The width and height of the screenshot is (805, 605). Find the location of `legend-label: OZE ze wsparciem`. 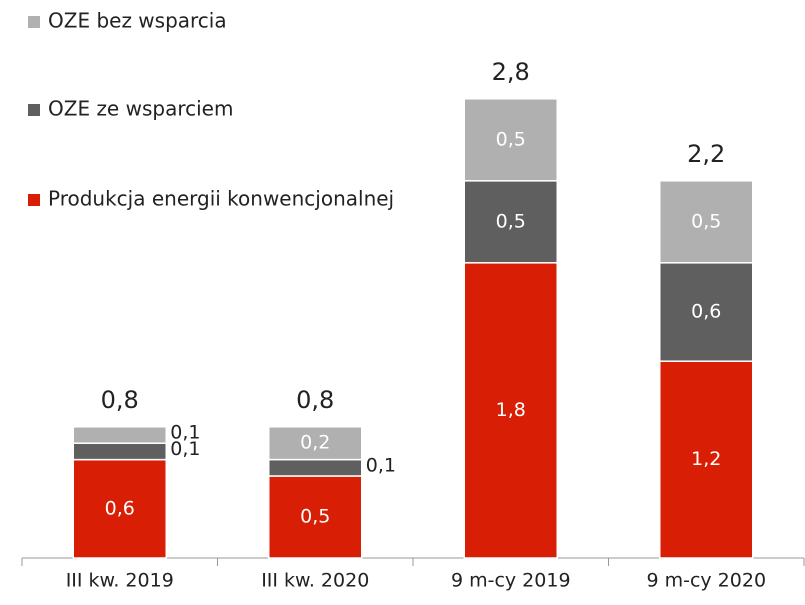

legend-label: OZE ze wsparciem is located at coordinates (140, 109).